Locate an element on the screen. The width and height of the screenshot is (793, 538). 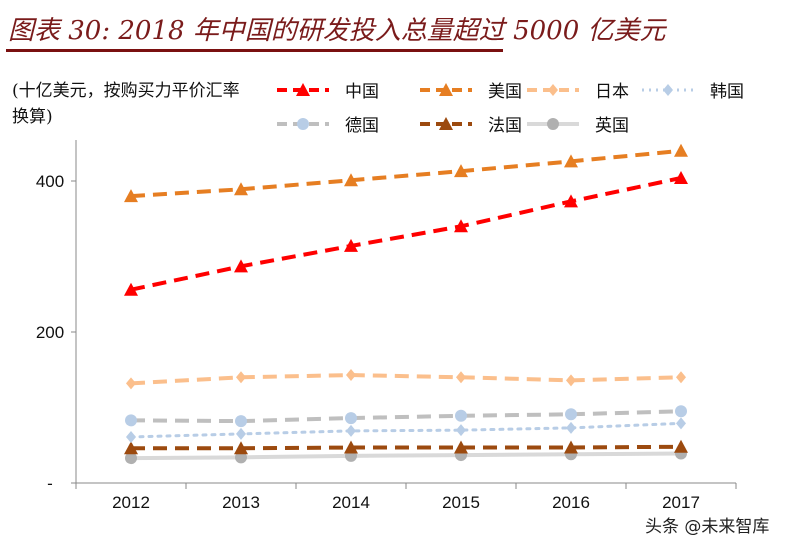
legend-item: 德国 is located at coordinates (327, 123).